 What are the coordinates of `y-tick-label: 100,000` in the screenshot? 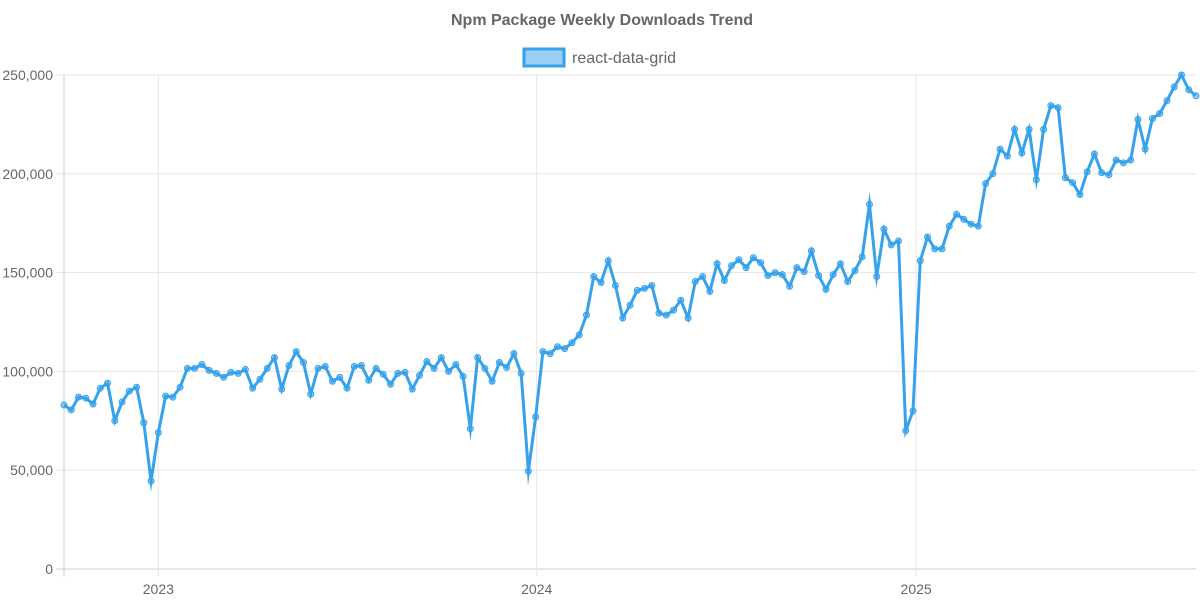 It's located at (27, 371).